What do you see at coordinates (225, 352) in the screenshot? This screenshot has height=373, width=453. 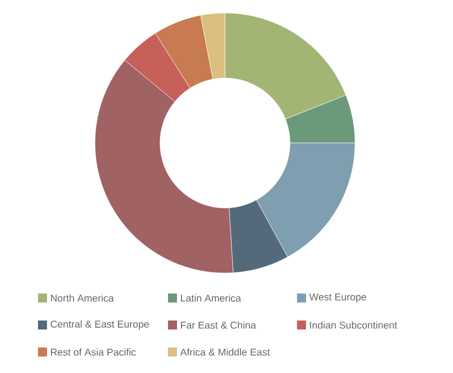 I see `legend-label: Africa & Middle East` at bounding box center [225, 352].